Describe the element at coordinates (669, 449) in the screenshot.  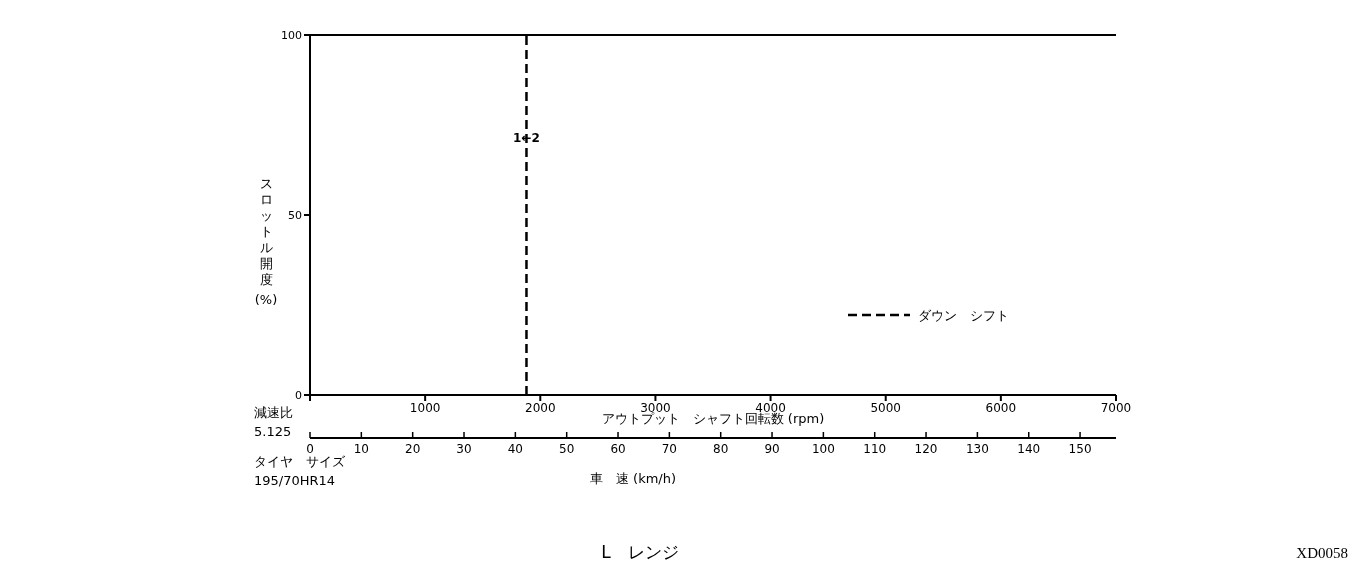
I see `x2-tick-label: 70` at that location.